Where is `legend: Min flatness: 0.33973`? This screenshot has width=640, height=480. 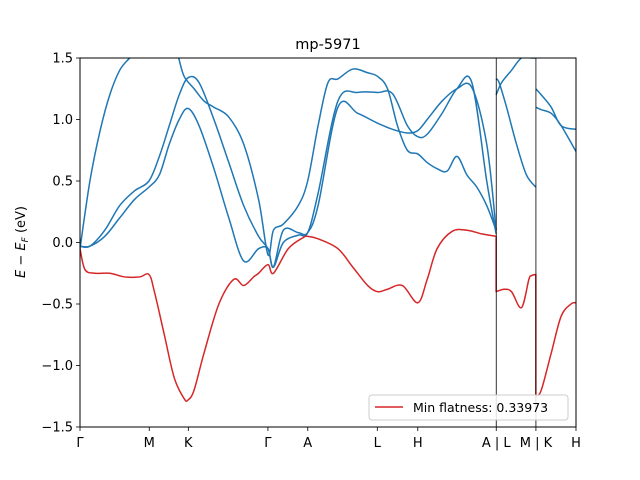
legend: Min flatness: 0.33973 is located at coordinates (468, 407).